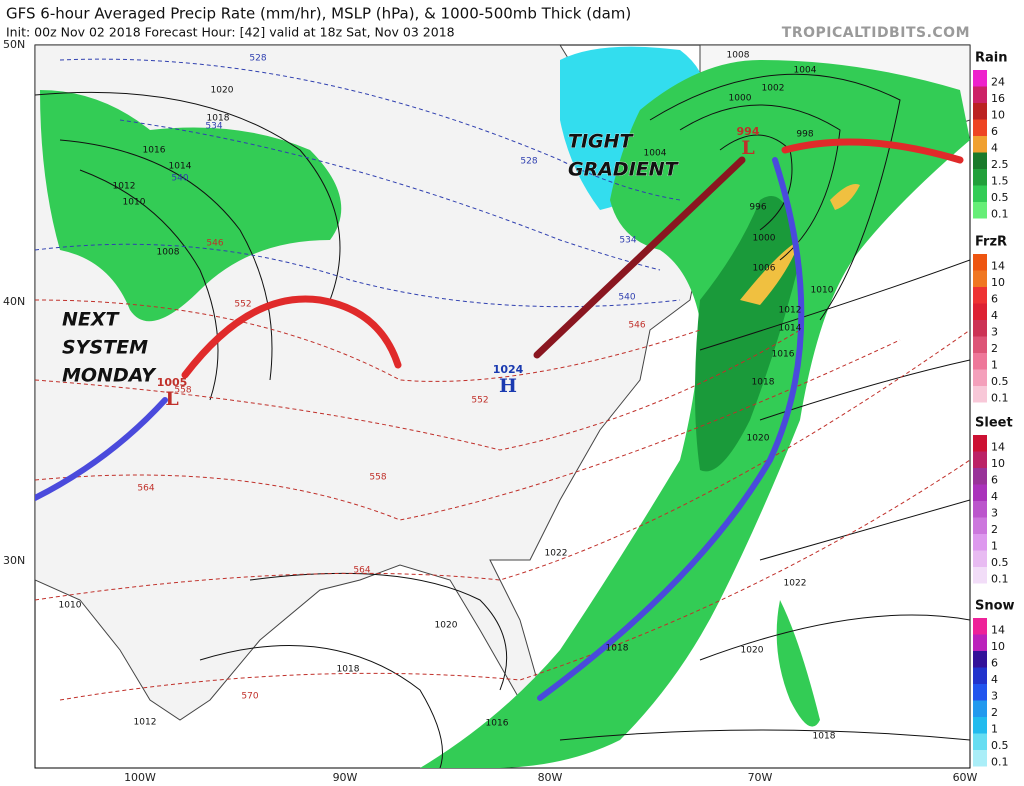 This screenshot has width=1024, height=786. Describe the element at coordinates (760, 777) in the screenshot. I see `lon-label: 70W` at that location.